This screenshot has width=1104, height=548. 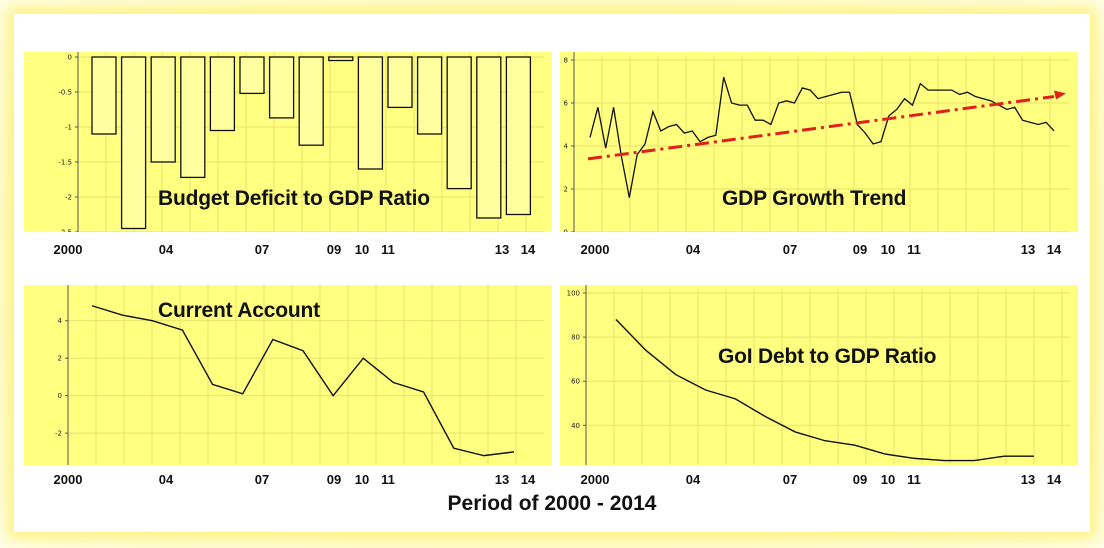 What do you see at coordinates (573, 294) in the screenshot?
I see `y-tick-label: 100` at bounding box center [573, 294].